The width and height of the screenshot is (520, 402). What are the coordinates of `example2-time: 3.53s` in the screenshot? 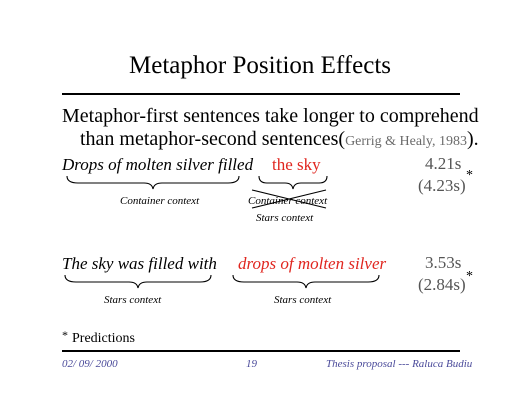 It's located at (443, 262).